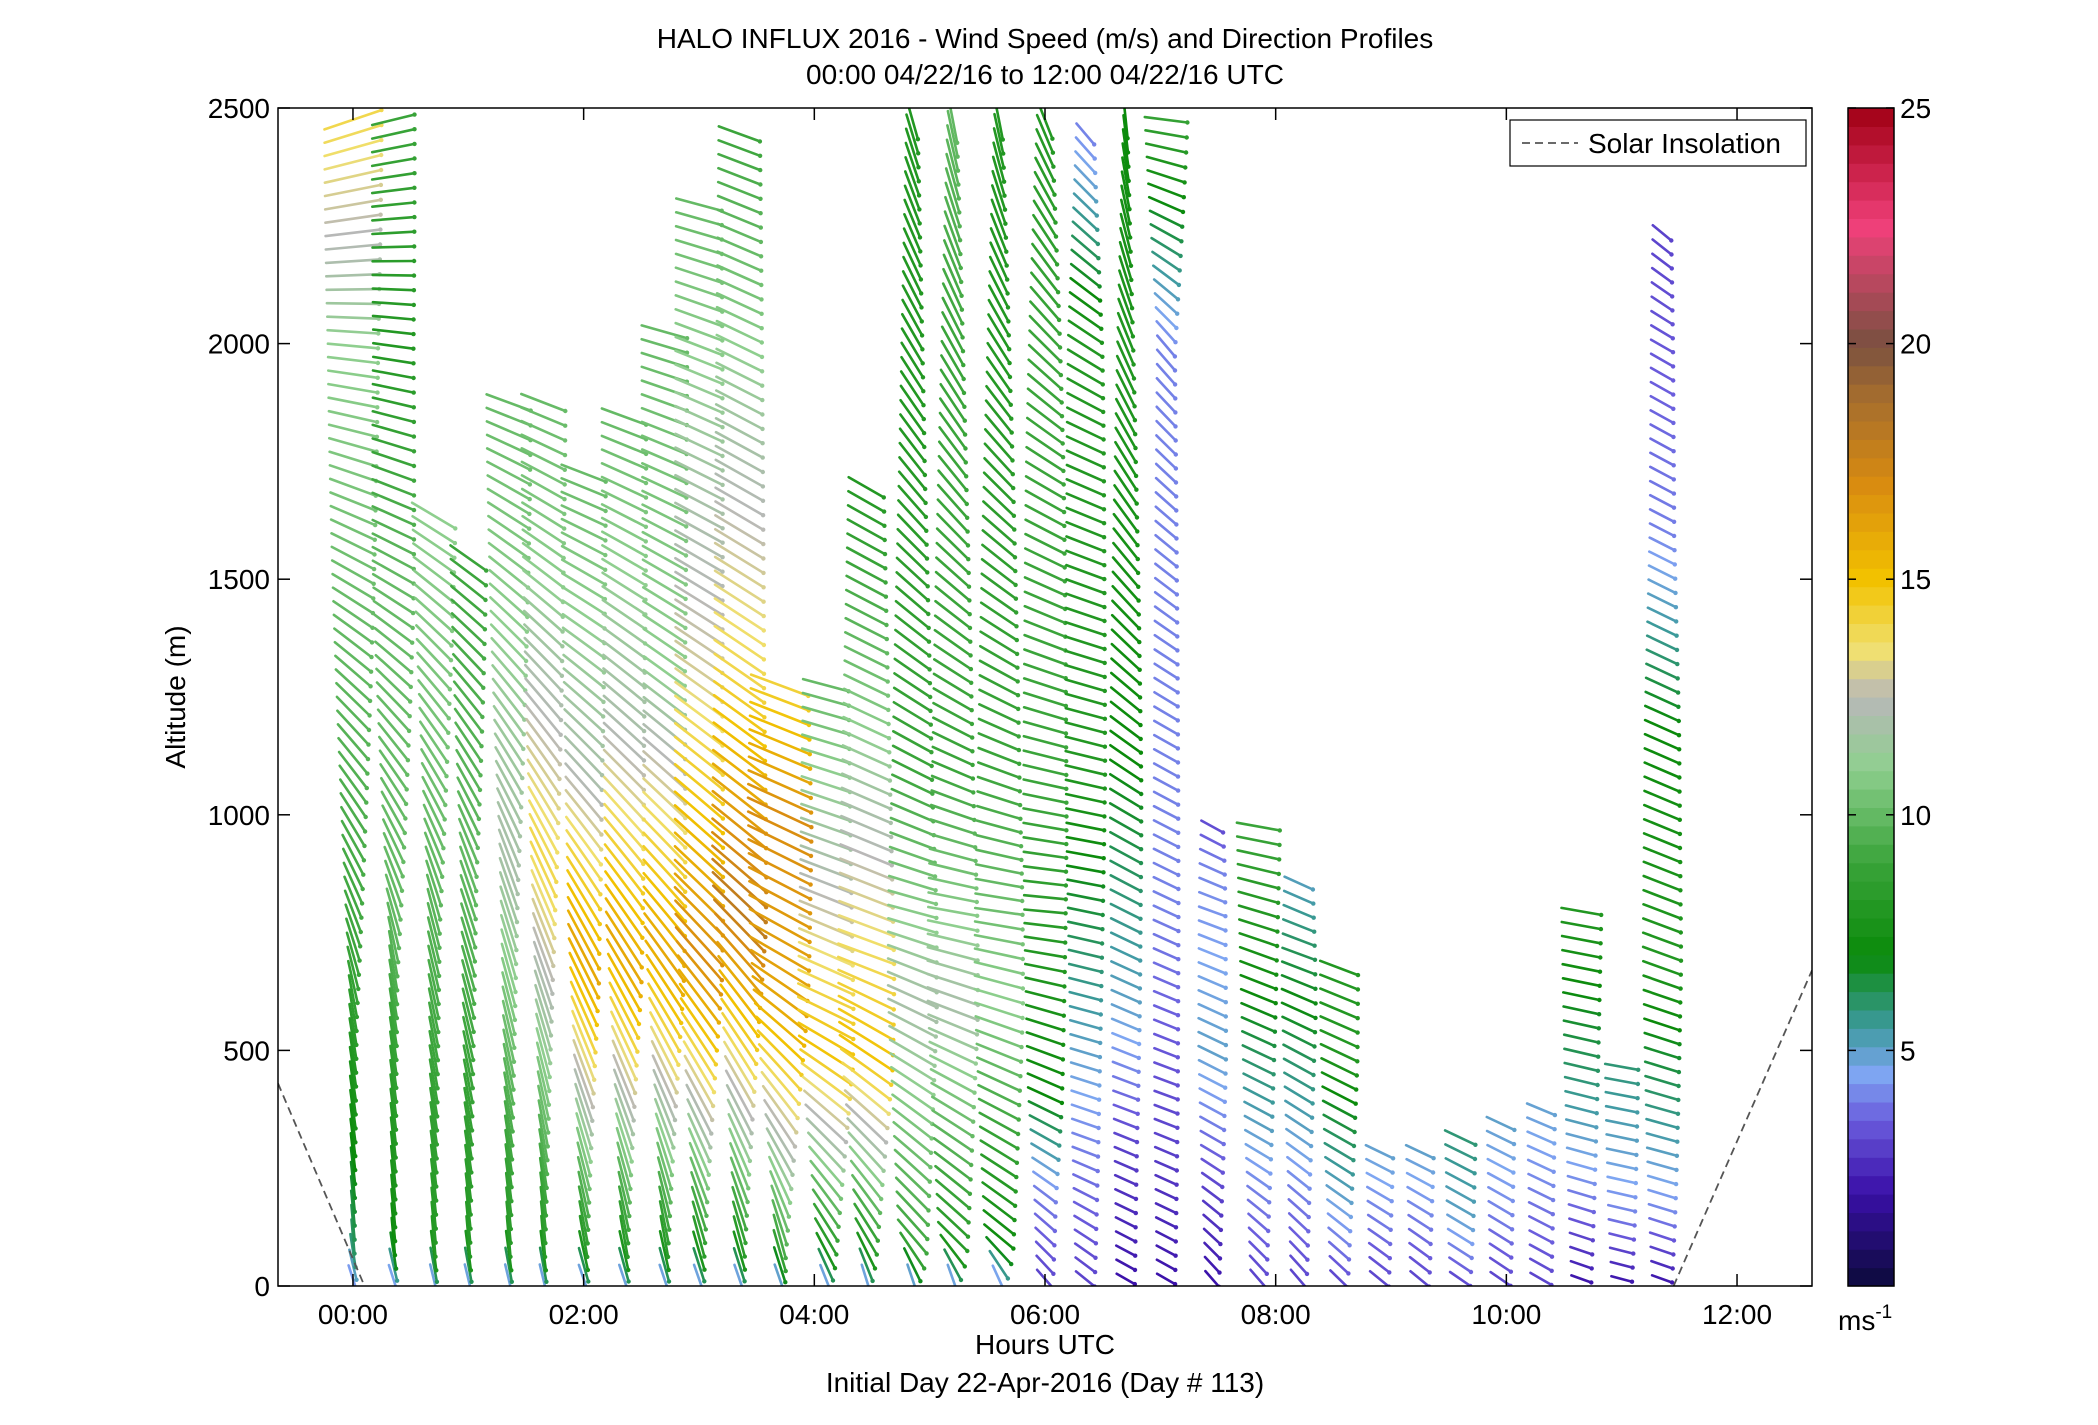 This screenshot has width=2098, height=1425. Describe the element at coordinates (1871, 697) in the screenshot. I see `colorbar-frame` at that location.